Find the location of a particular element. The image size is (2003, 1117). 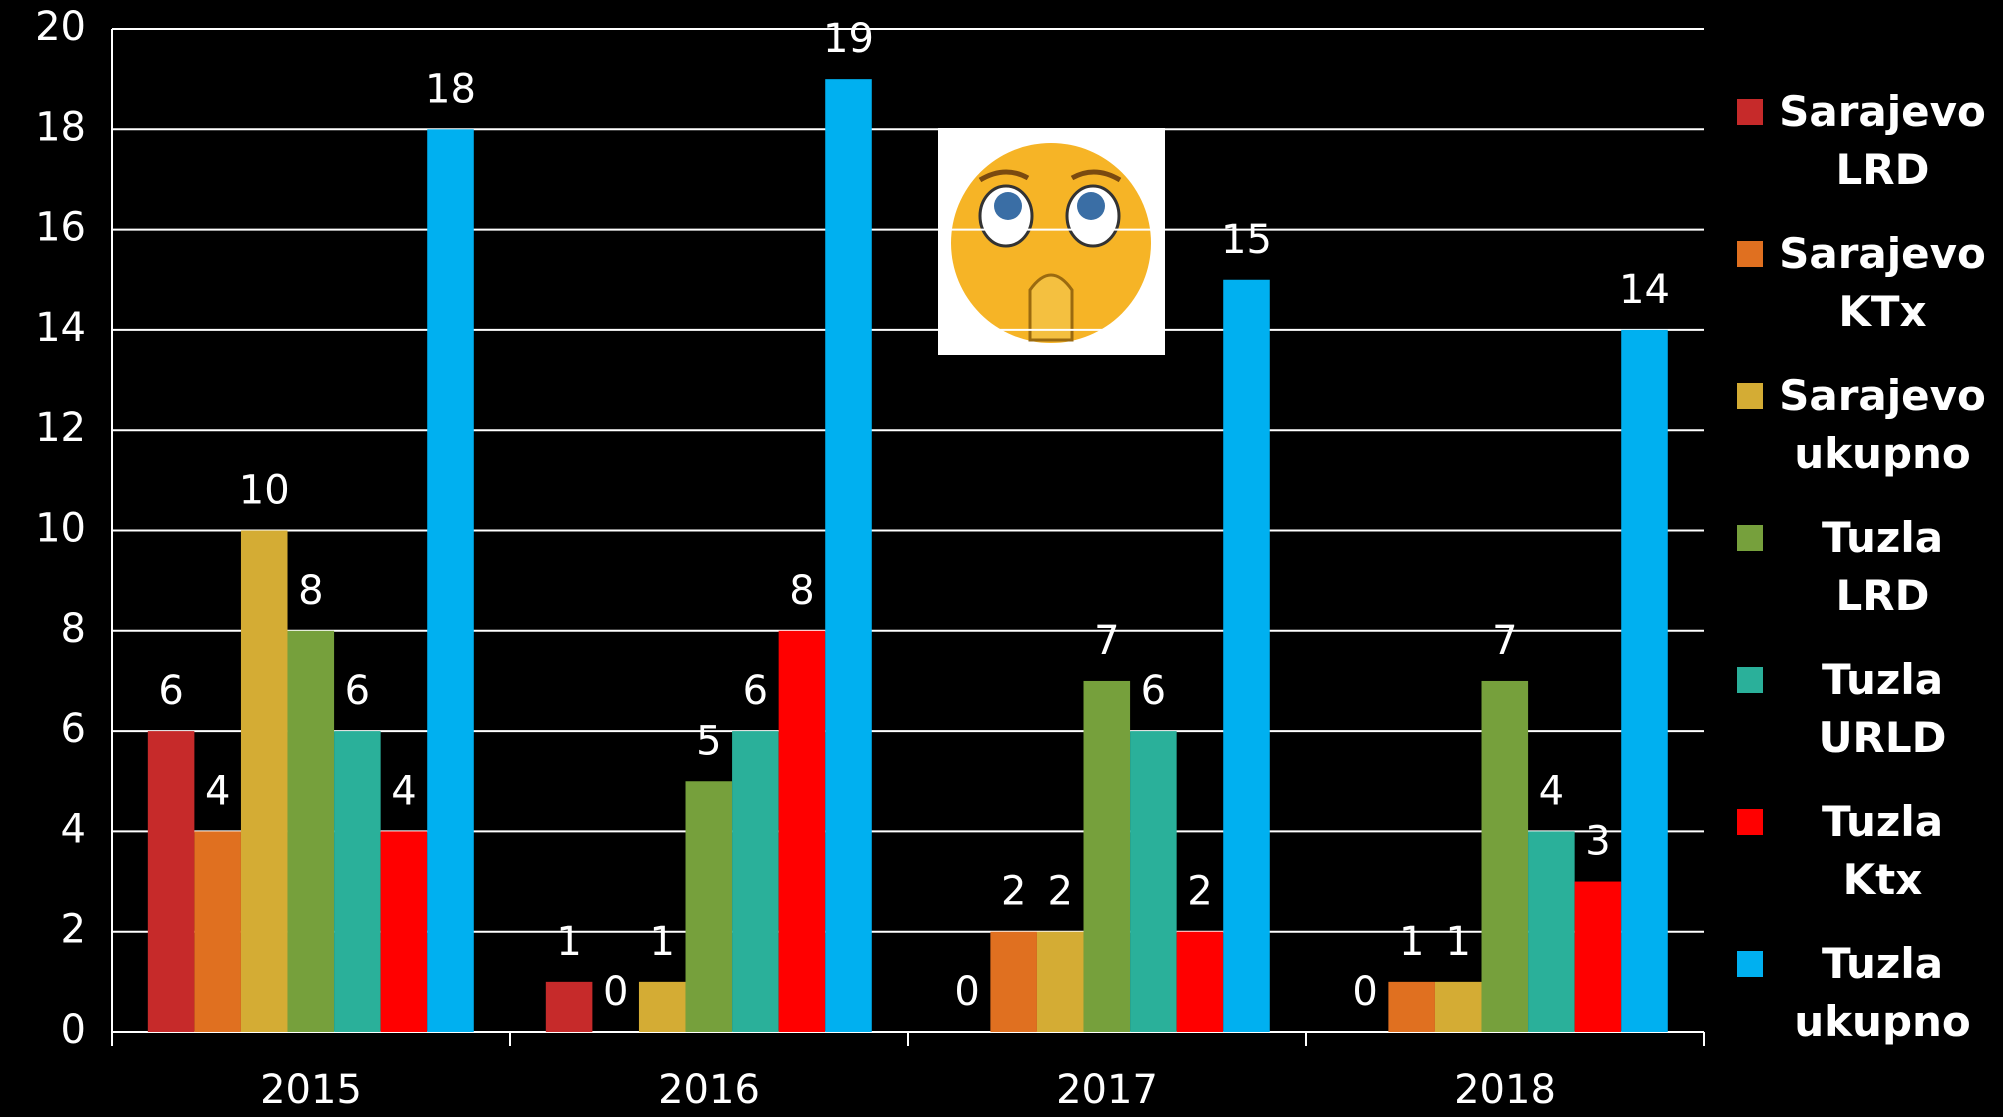

y-tick-label: 14 is located at coordinates (60, 328).